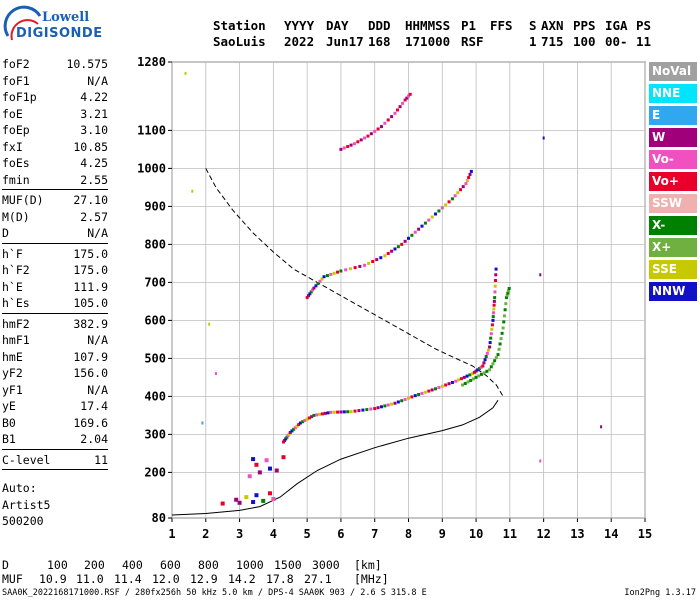  Describe the element at coordinates (673, 183) in the screenshot. I see `polarization-legend: NoVal NNE E W Vo- Vo+ SSW X- X+ SSE NNW` at that location.